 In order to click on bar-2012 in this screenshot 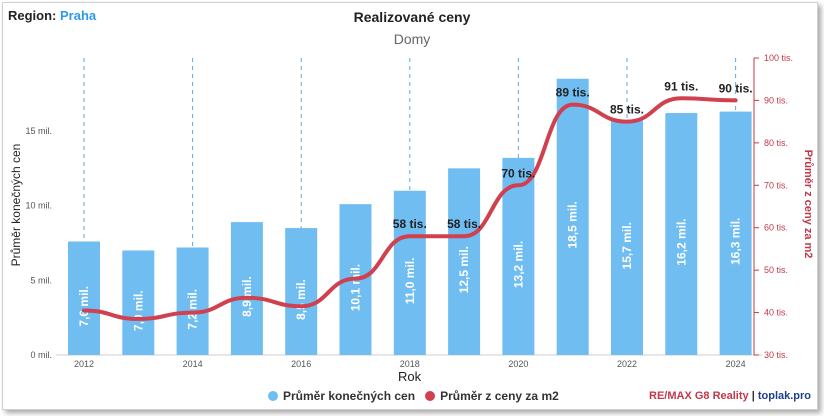, I will do `click(84, 298)`.